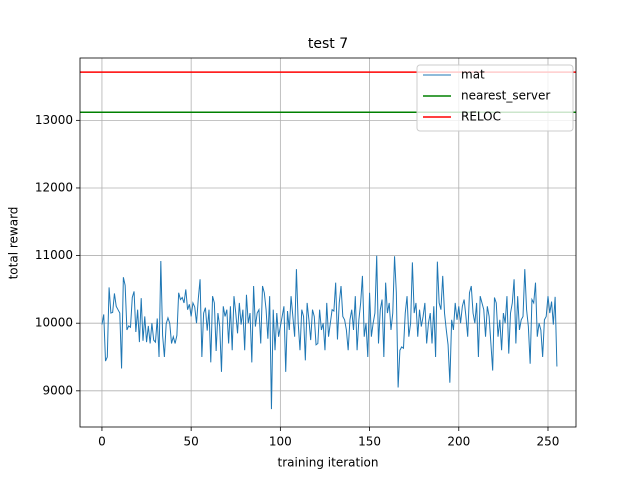 The width and height of the screenshot is (640, 480). I want to click on x-axis-label: training iteration, so click(328, 463).